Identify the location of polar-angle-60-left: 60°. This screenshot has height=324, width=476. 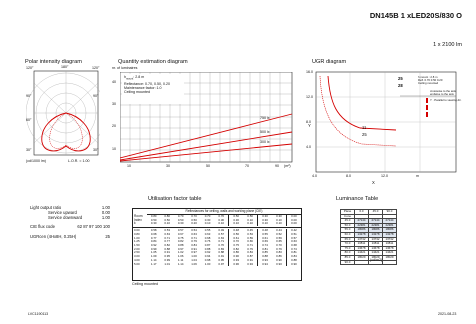
(29, 120).